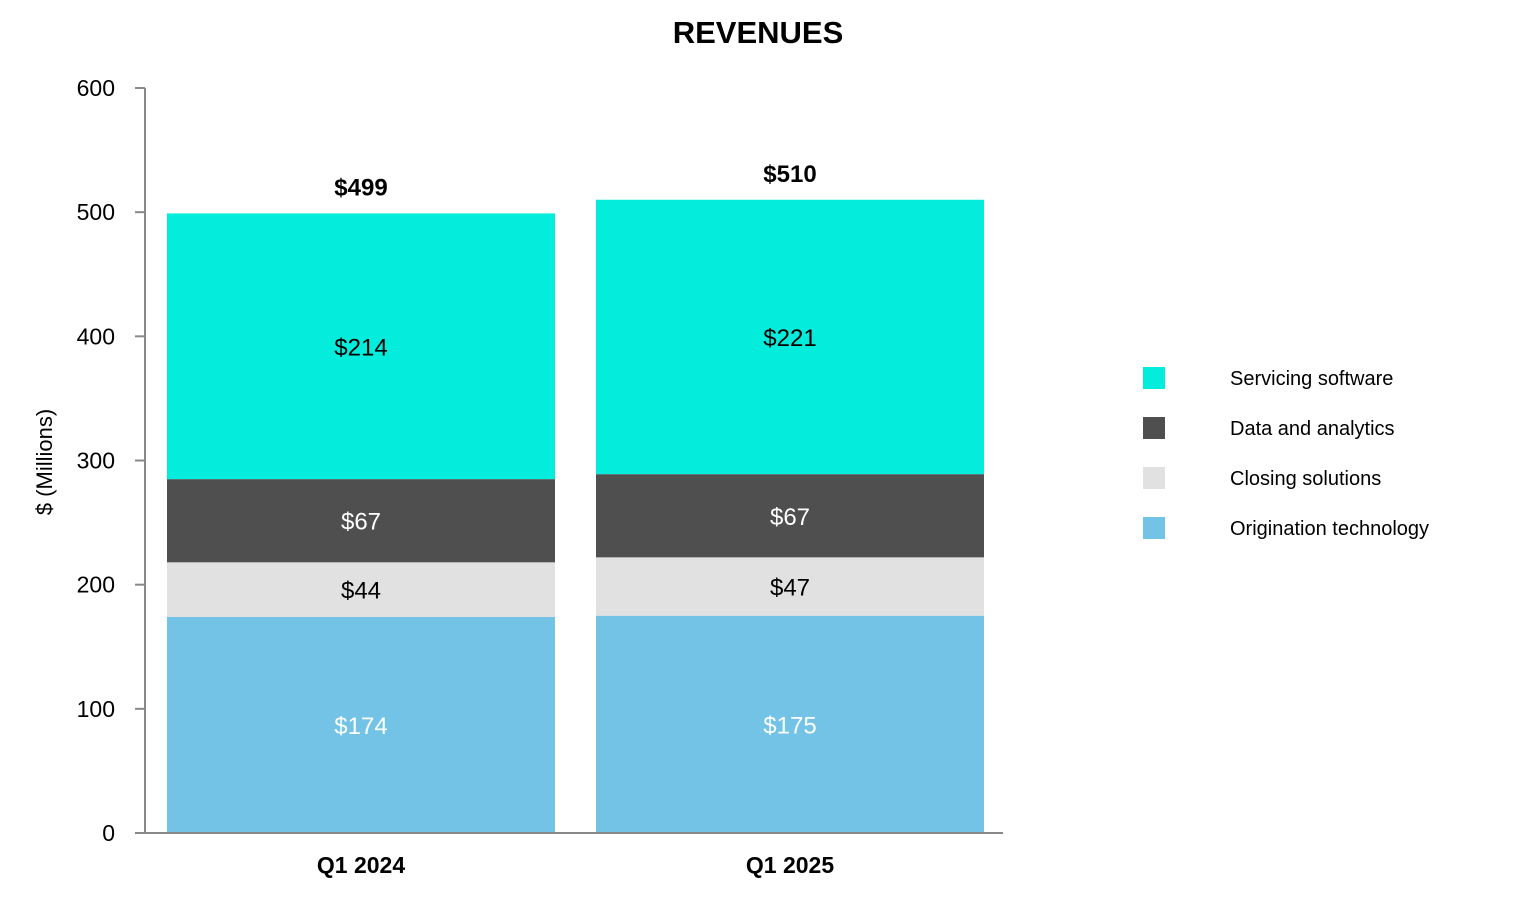 The height and width of the screenshot is (900, 1520). I want to click on legend-label: Servicing software, so click(1311, 379).